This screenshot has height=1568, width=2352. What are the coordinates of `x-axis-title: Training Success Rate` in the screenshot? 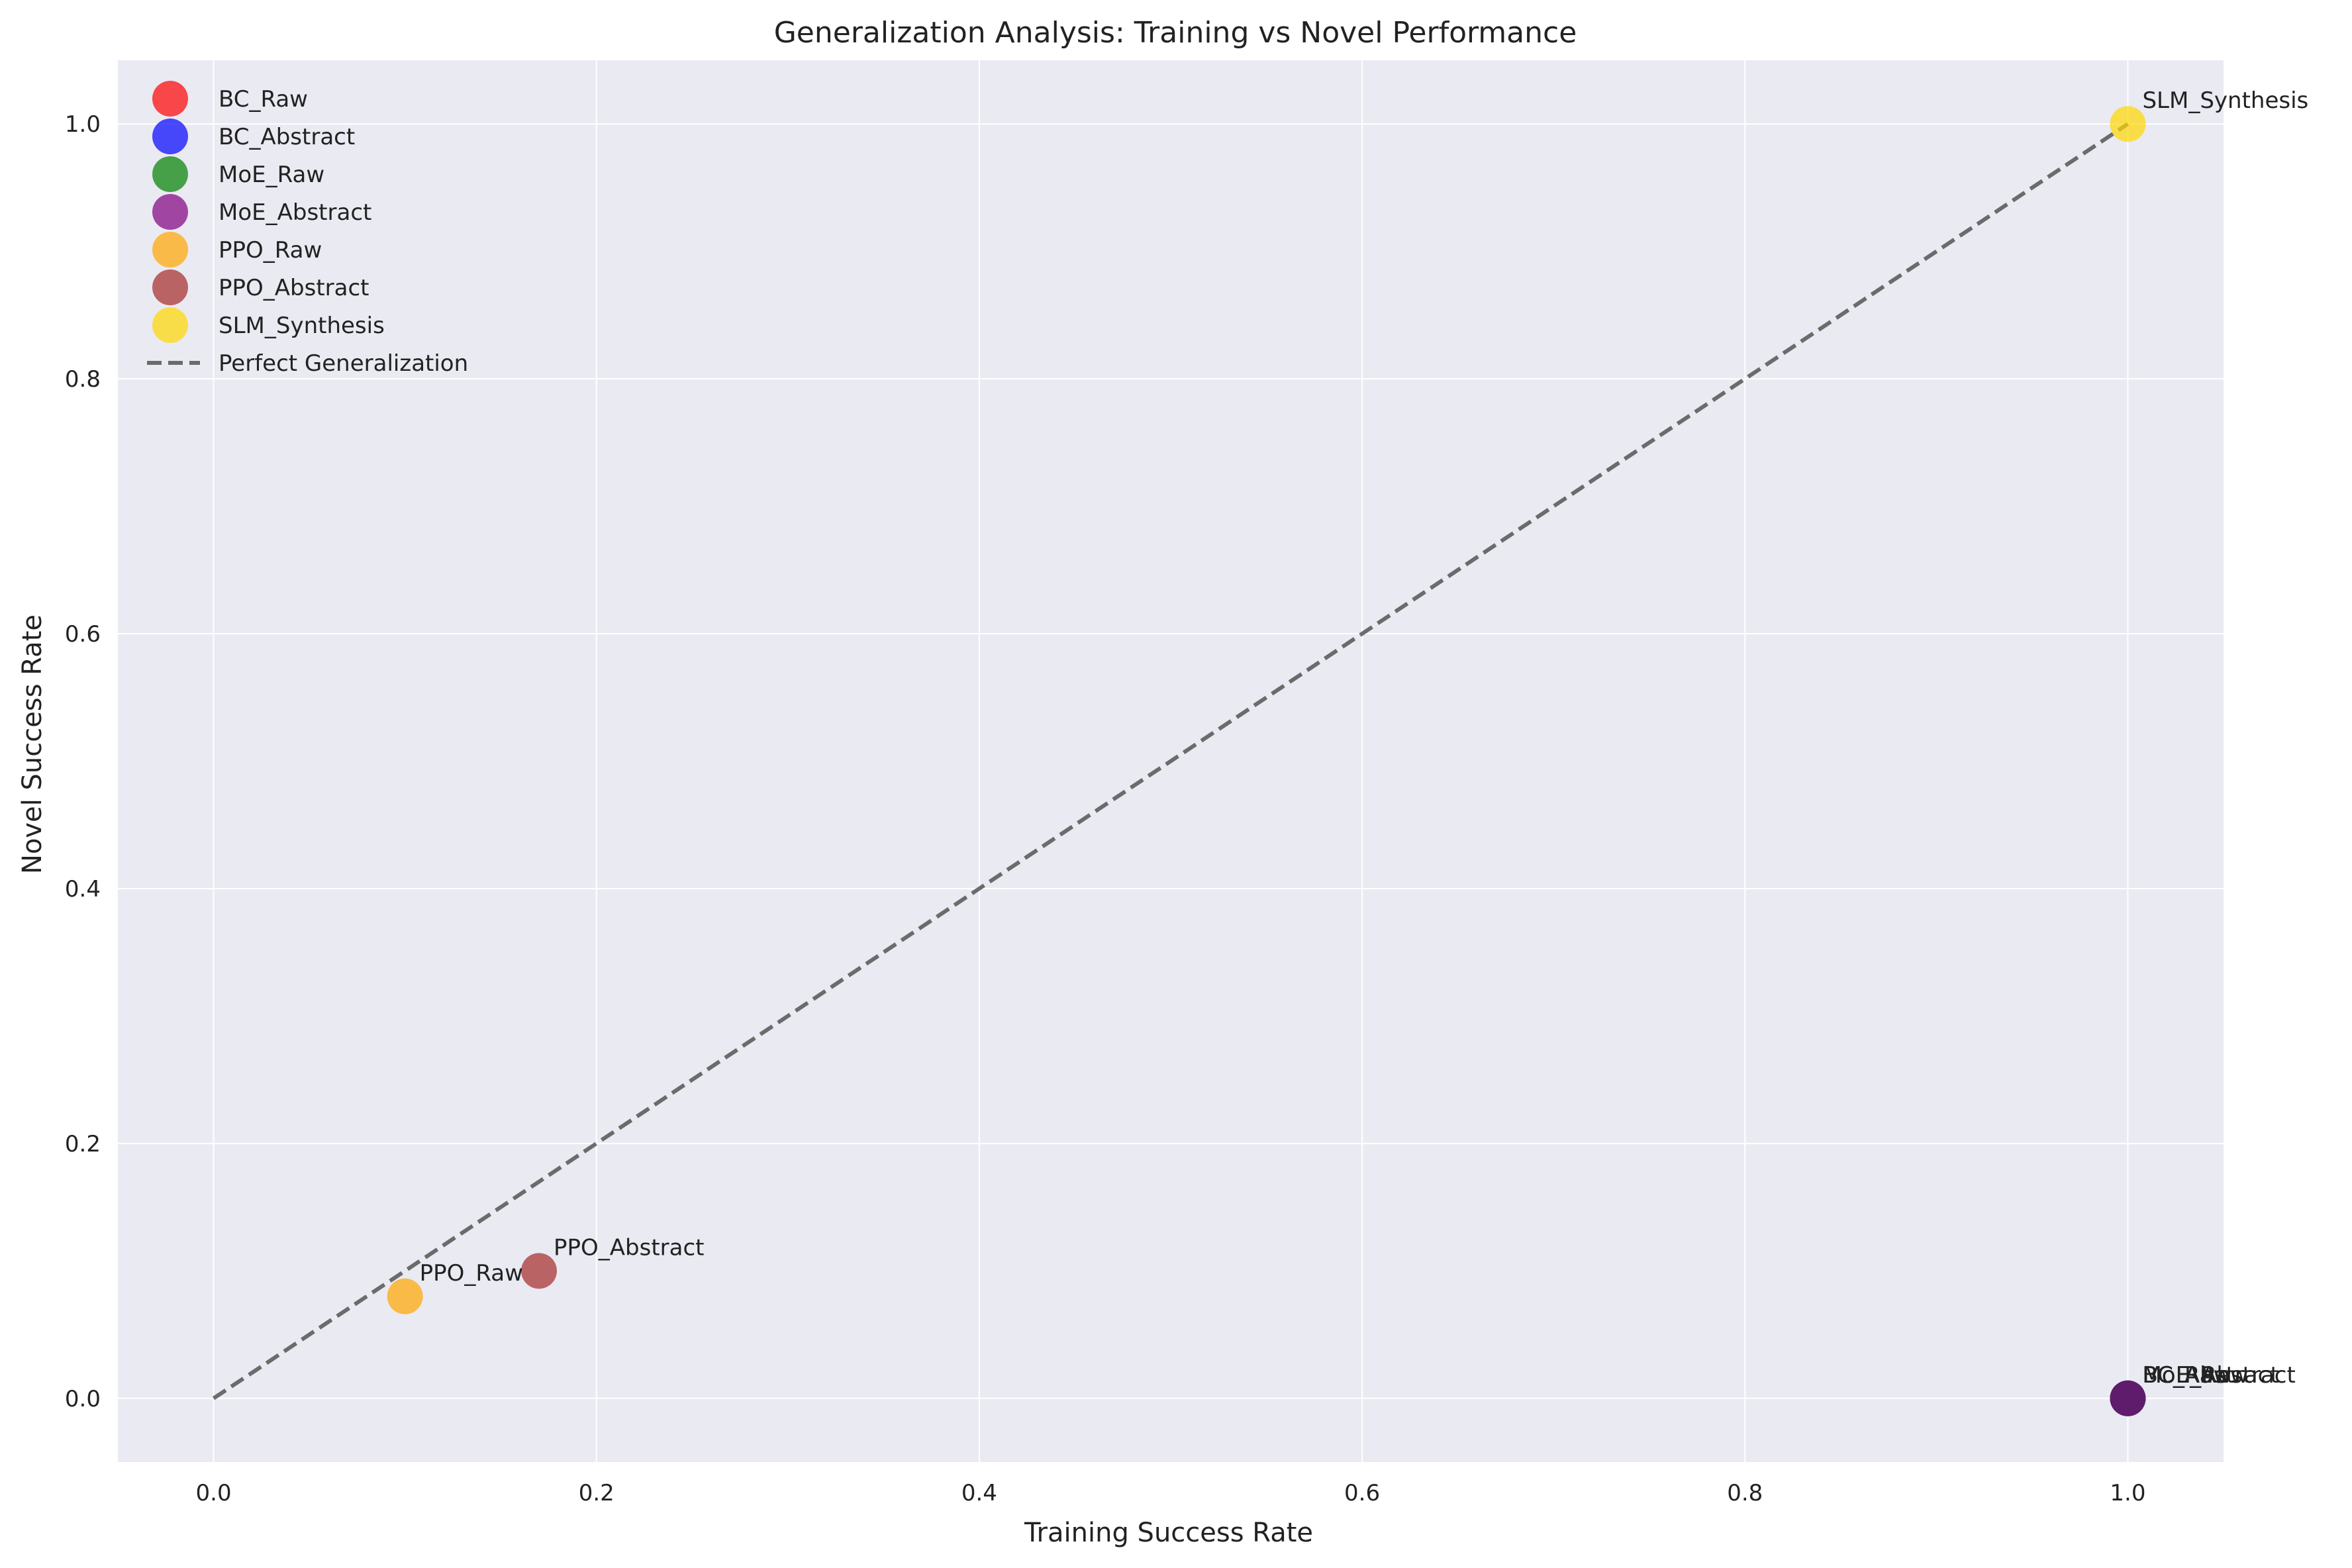 It's located at (1168, 1533).